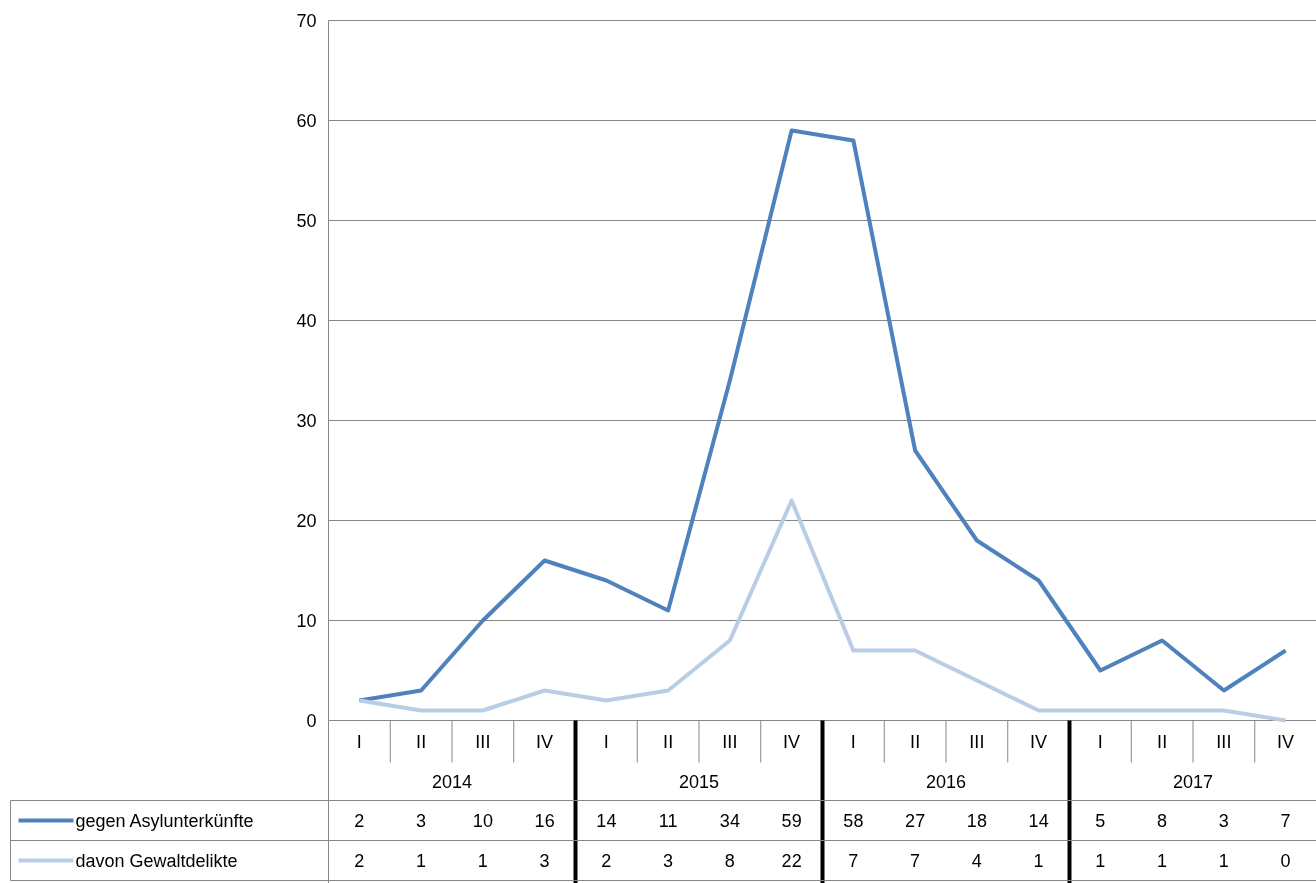  Describe the element at coordinates (791, 861) in the screenshot. I see `data-label: 22` at that location.